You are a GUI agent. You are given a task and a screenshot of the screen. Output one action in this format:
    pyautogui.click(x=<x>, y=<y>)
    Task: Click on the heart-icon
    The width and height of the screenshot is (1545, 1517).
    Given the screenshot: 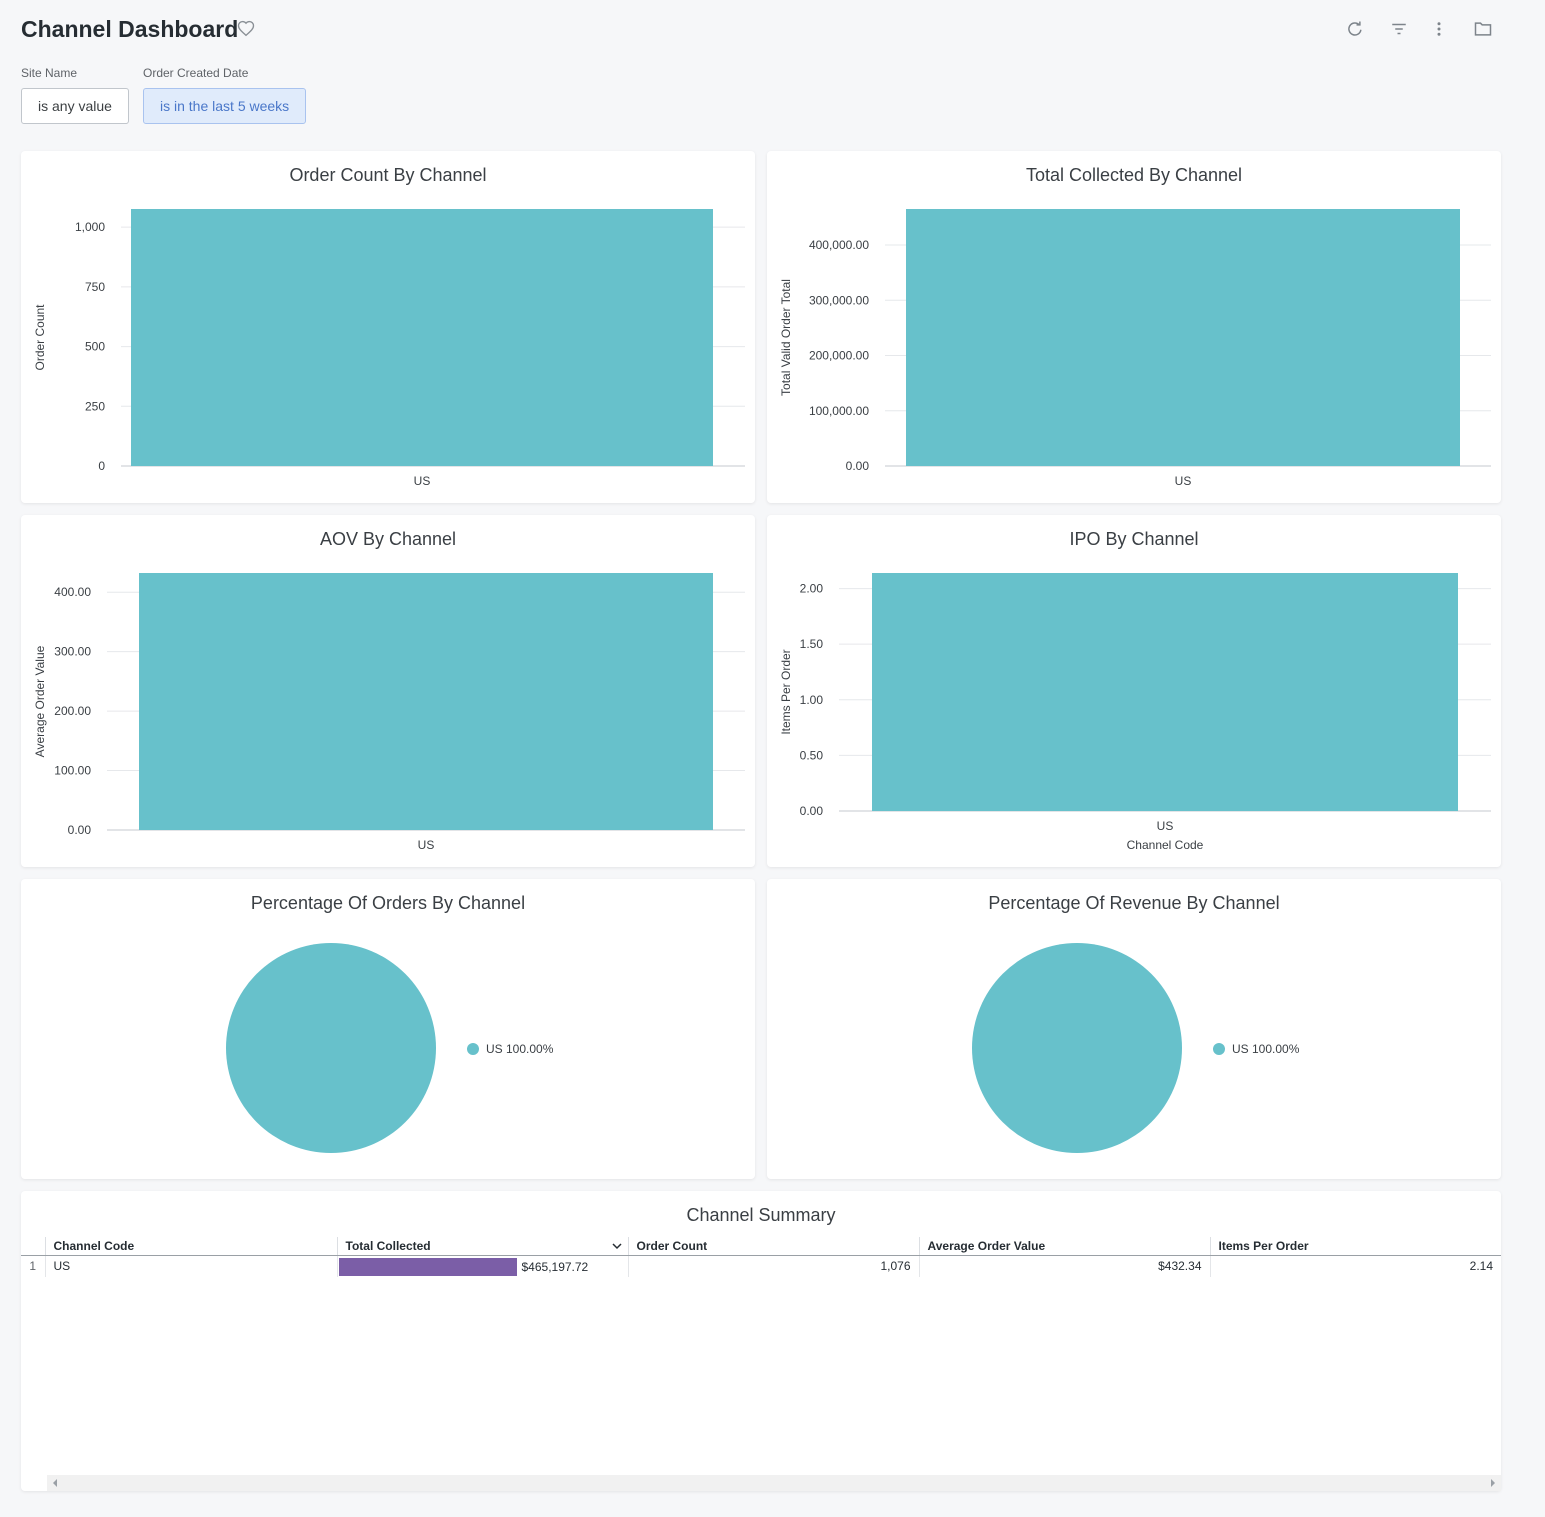 What is the action you would take?
    pyautogui.click(x=246, y=29)
    